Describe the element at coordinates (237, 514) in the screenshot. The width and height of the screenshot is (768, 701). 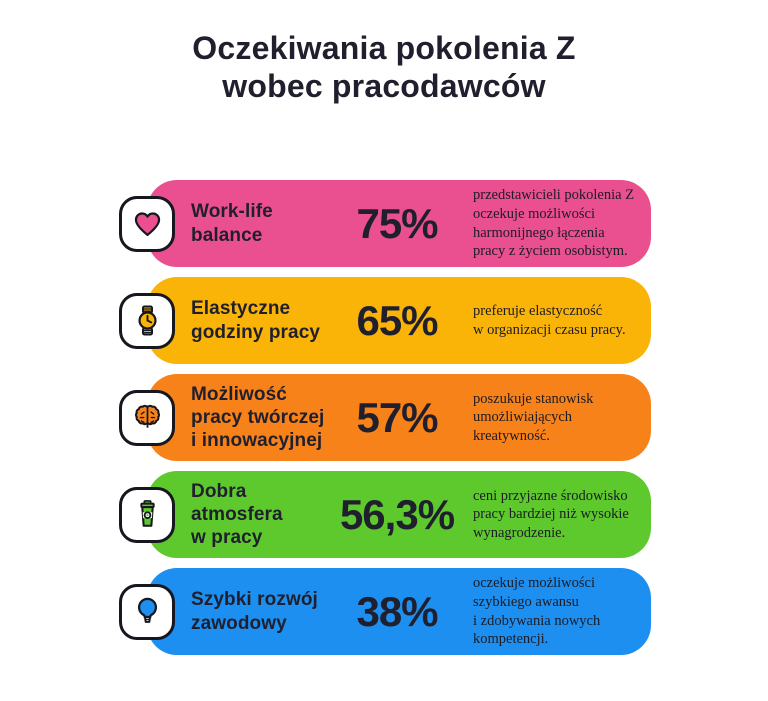
I see `stat-label: Dobra atmosfera w pracy` at that location.